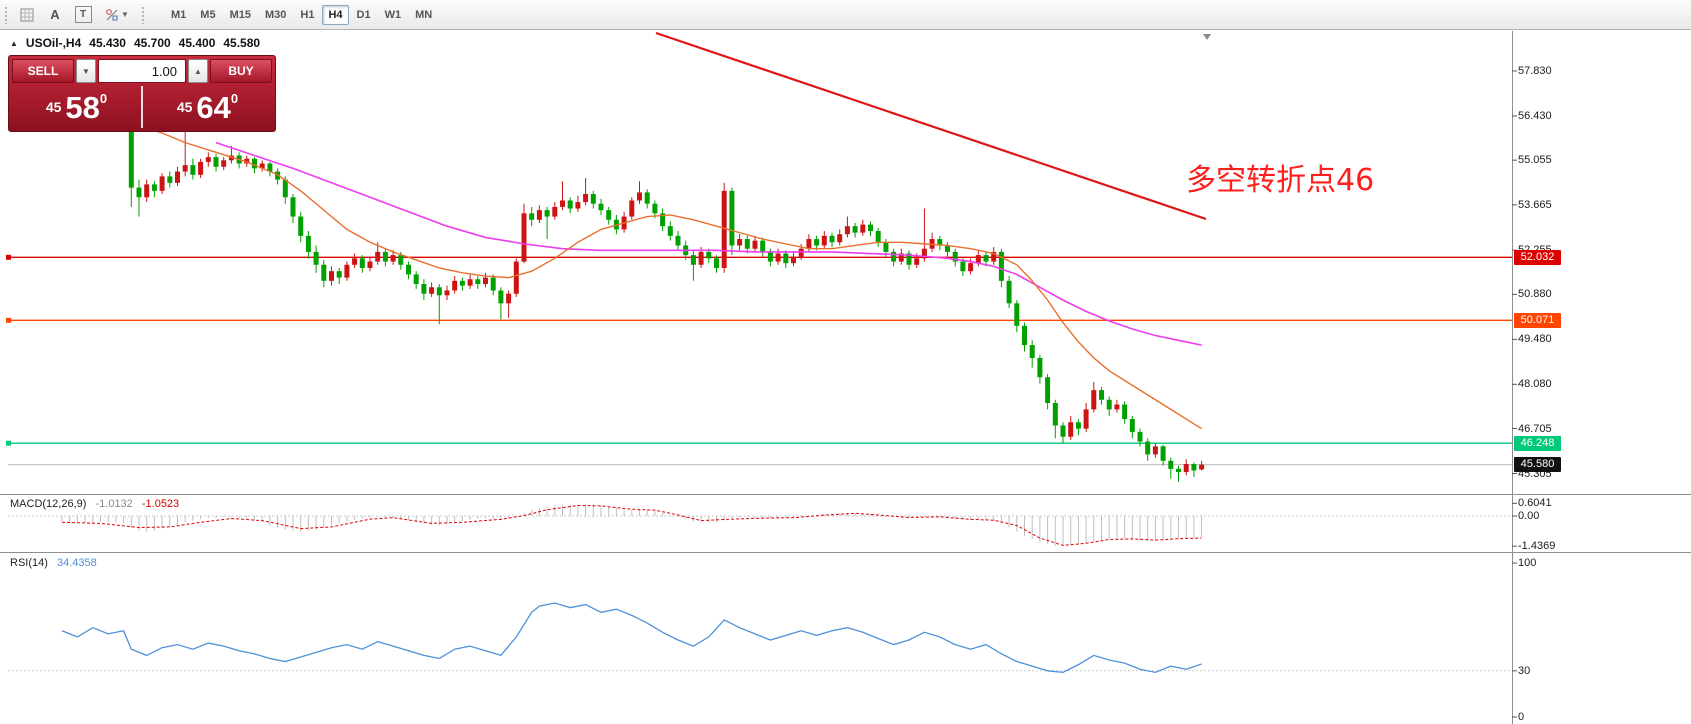 The height and width of the screenshot is (724, 1691). Describe the element at coordinates (43, 71) in the screenshot. I see `sell-button: SELL` at that location.